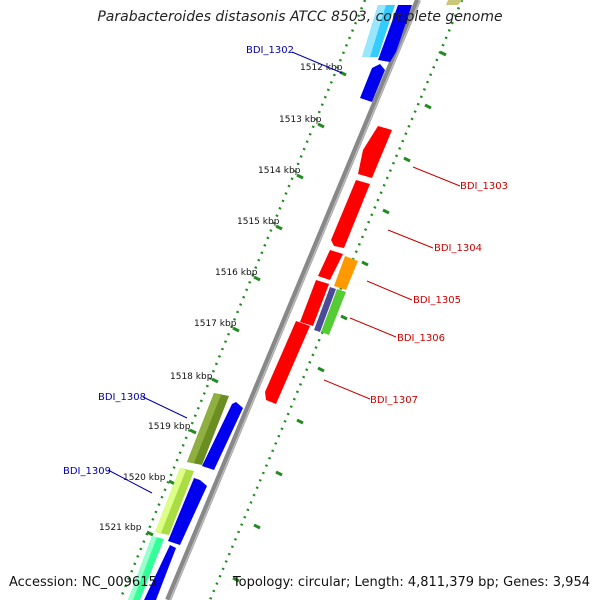 The width and height of the screenshot is (600, 600). I want to click on tick-label-1518: 1518 kbp, so click(191, 377).